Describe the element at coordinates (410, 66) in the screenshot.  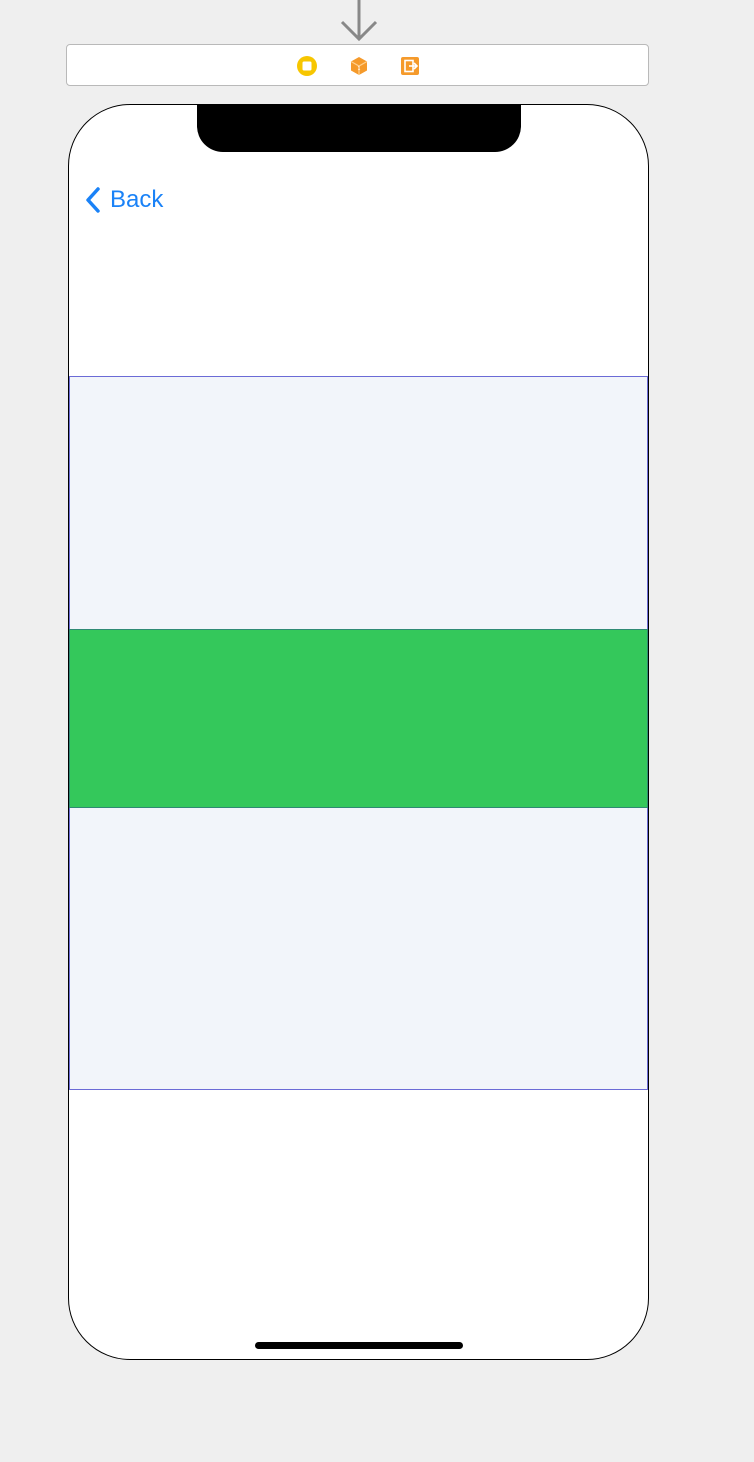
I see `exit-icon` at that location.